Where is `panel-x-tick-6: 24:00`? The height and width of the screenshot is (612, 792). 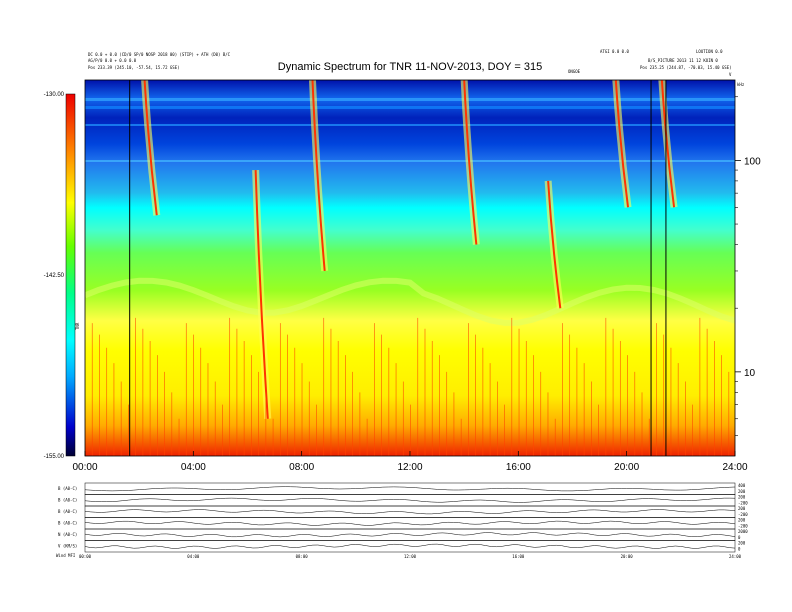 panel-x-tick-6: 24:00 is located at coordinates (735, 556).